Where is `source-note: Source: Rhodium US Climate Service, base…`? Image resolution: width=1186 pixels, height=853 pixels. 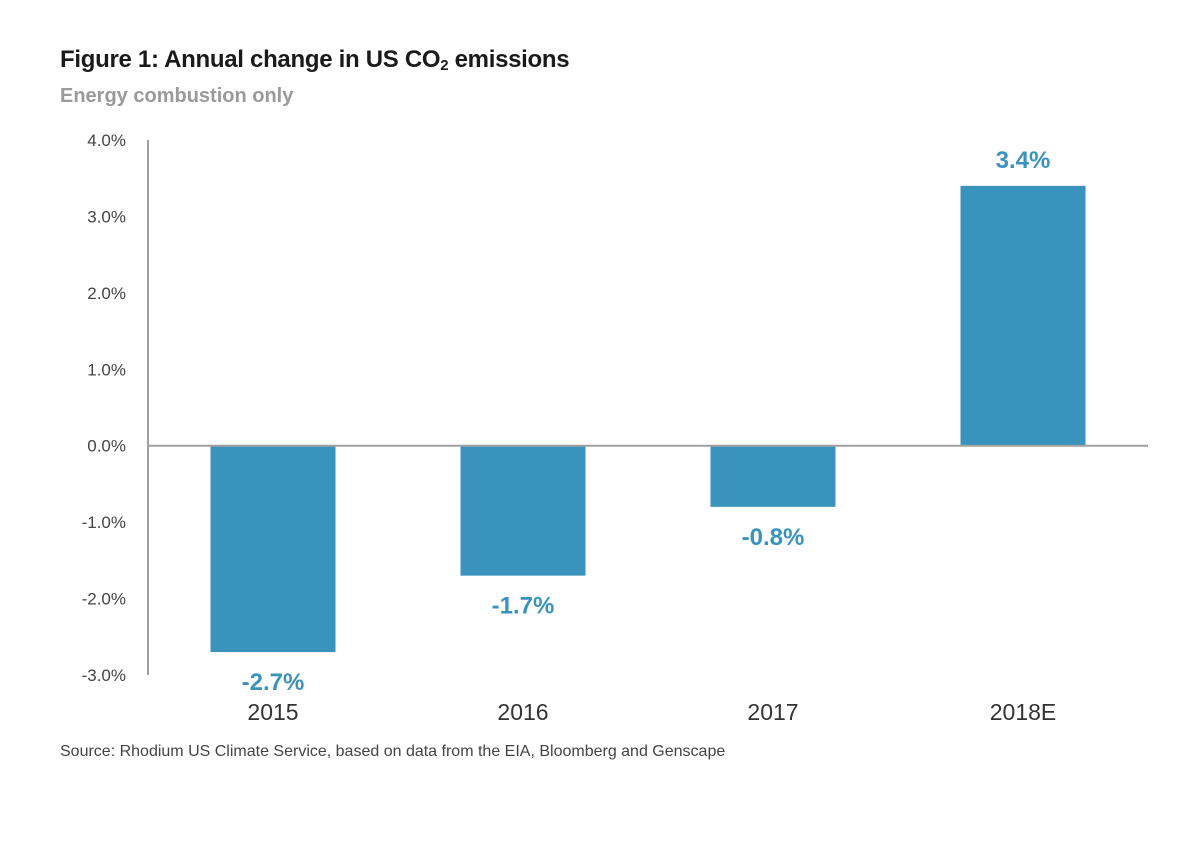
source-note: Source: Rhodium US Climate Service, base… is located at coordinates (393, 751).